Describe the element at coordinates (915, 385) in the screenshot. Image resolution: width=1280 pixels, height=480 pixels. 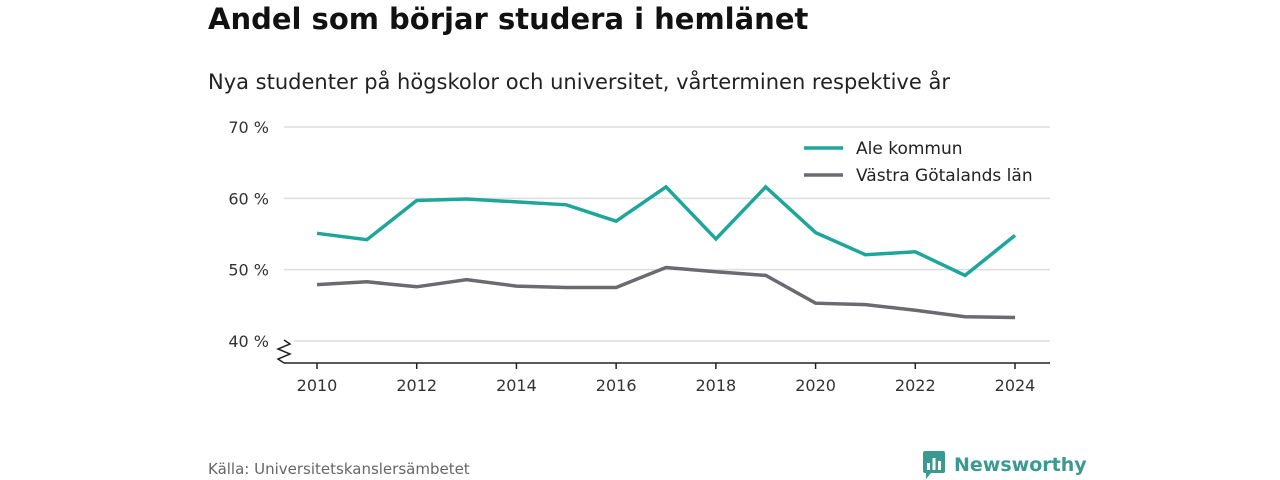
I see `x-tick-label: 2022` at that location.